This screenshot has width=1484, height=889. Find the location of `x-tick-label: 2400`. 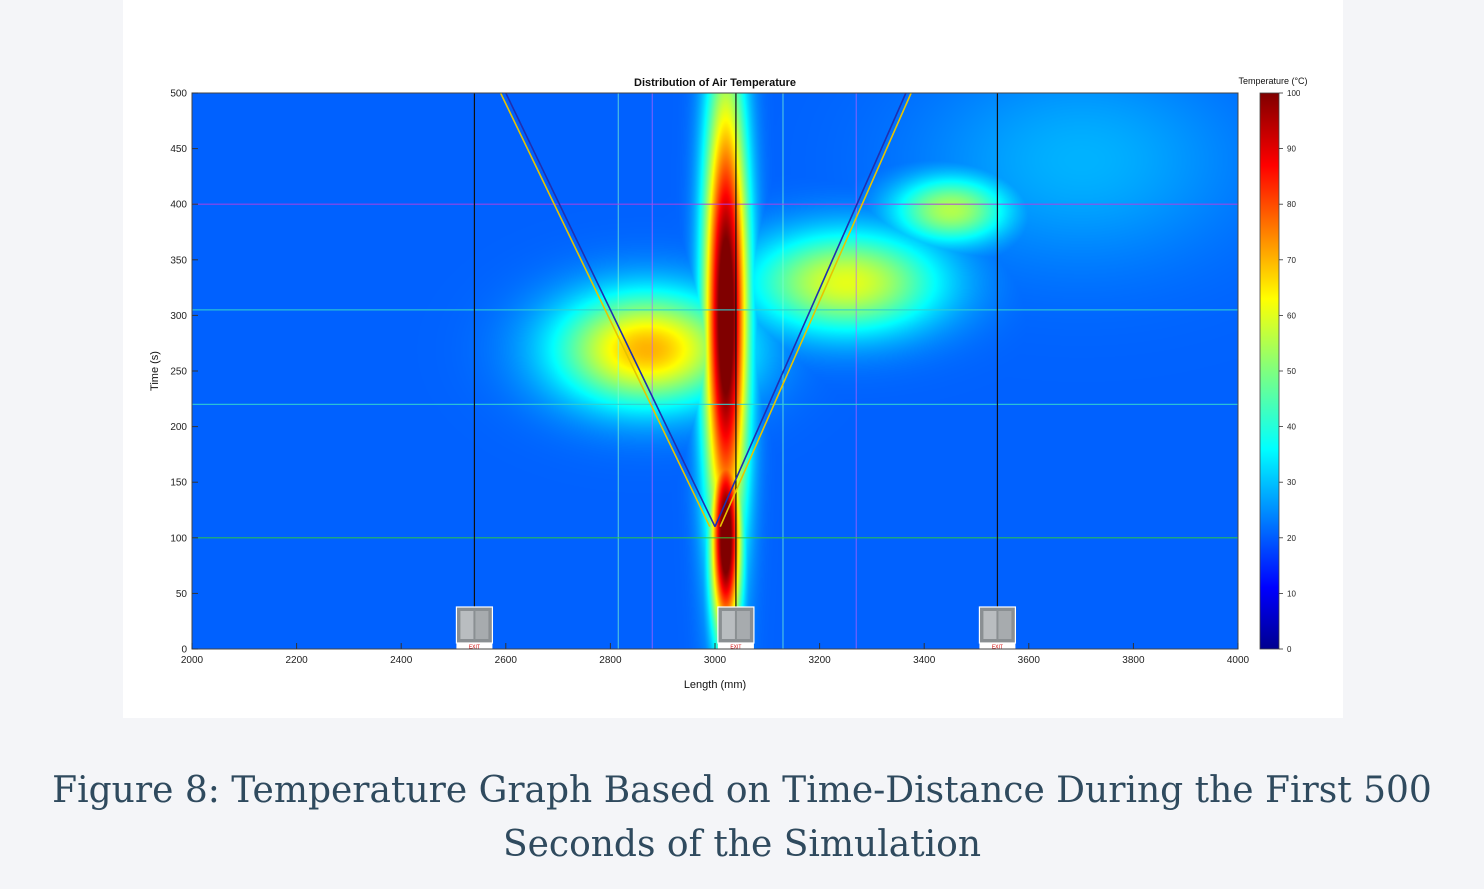

x-tick-label: 2400 is located at coordinates (401, 660).